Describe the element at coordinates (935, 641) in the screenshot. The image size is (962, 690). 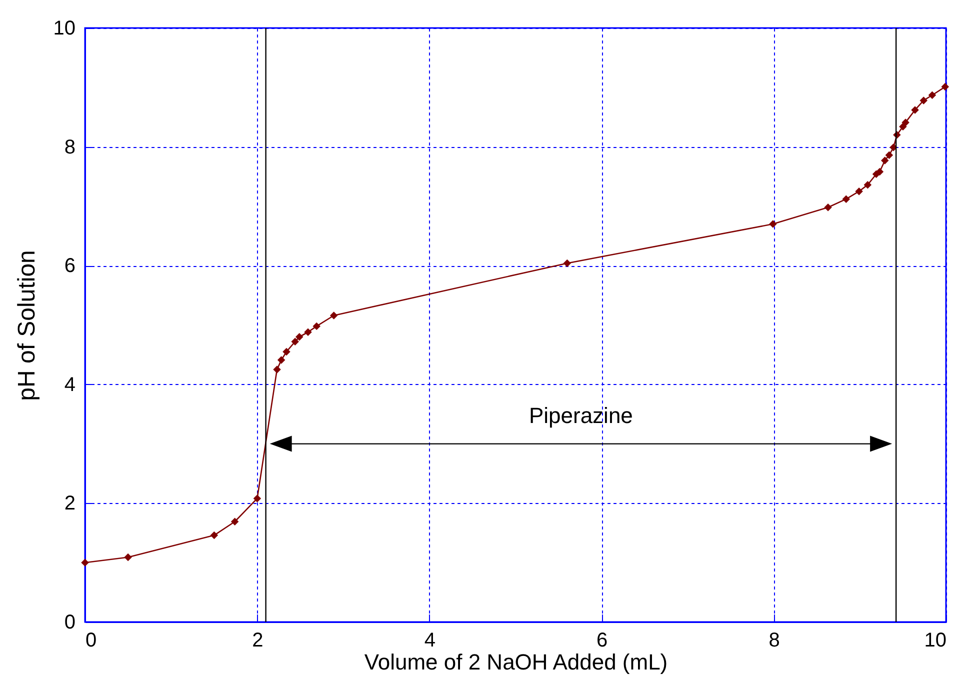
I see `x-tick-label: 10` at that location.